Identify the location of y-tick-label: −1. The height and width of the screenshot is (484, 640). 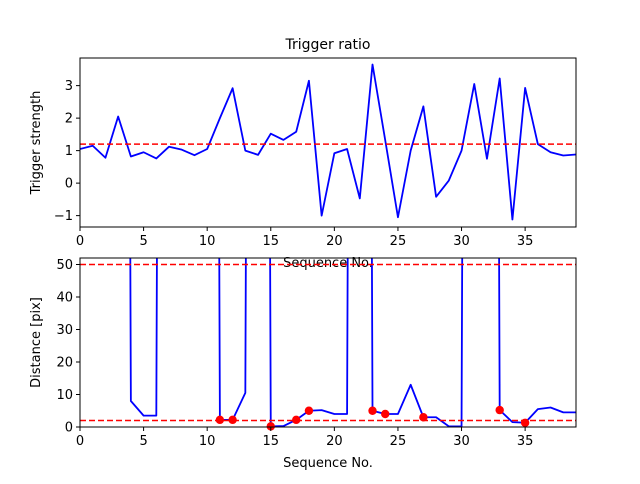
(63, 216).